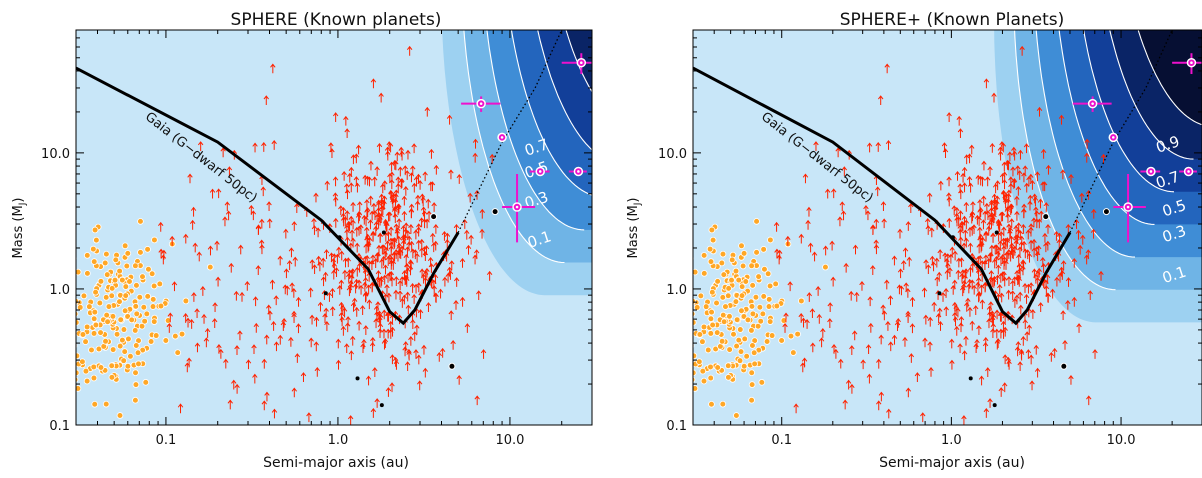  I want to click on known-planet-point, so click(952, 237).